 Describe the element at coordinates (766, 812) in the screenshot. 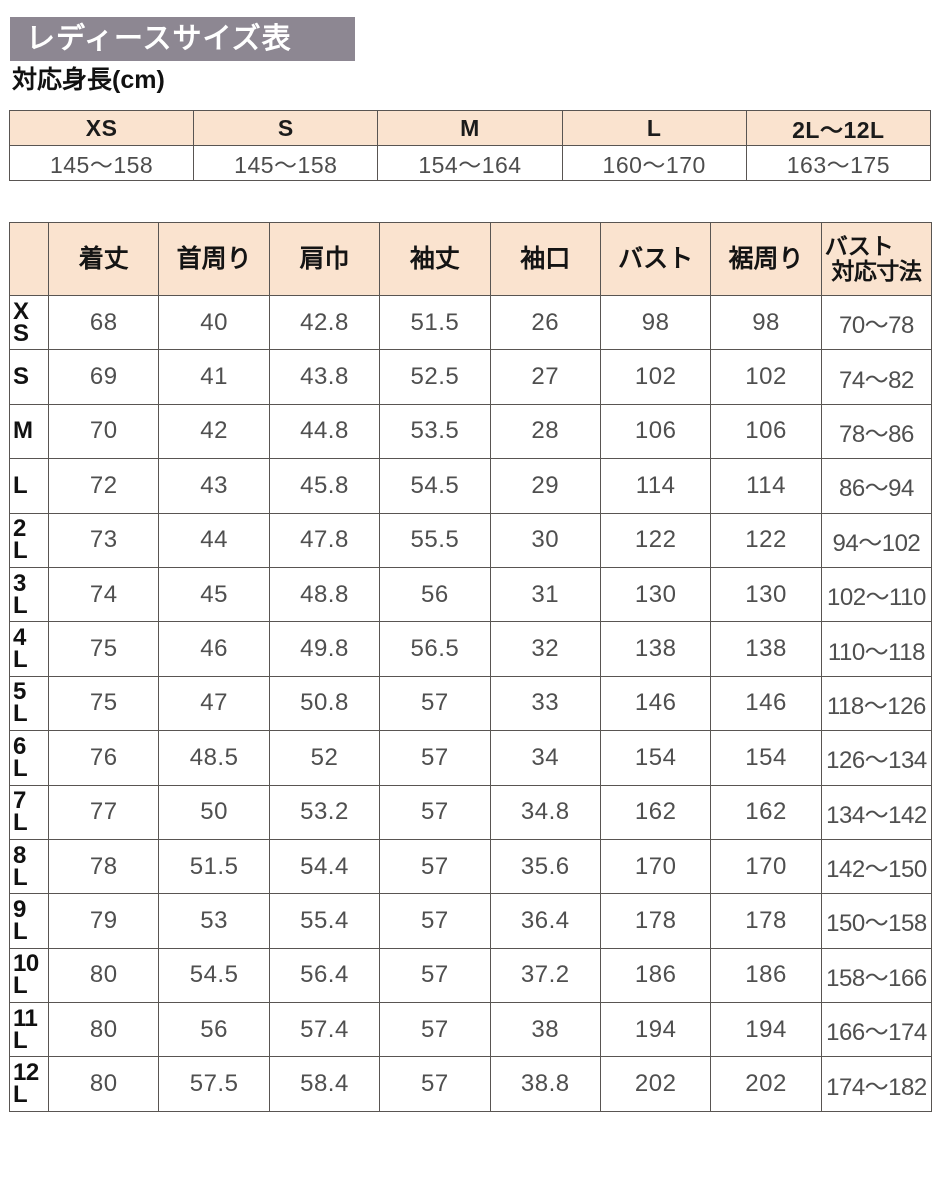

I see `measurement-value-cell: 162` at that location.